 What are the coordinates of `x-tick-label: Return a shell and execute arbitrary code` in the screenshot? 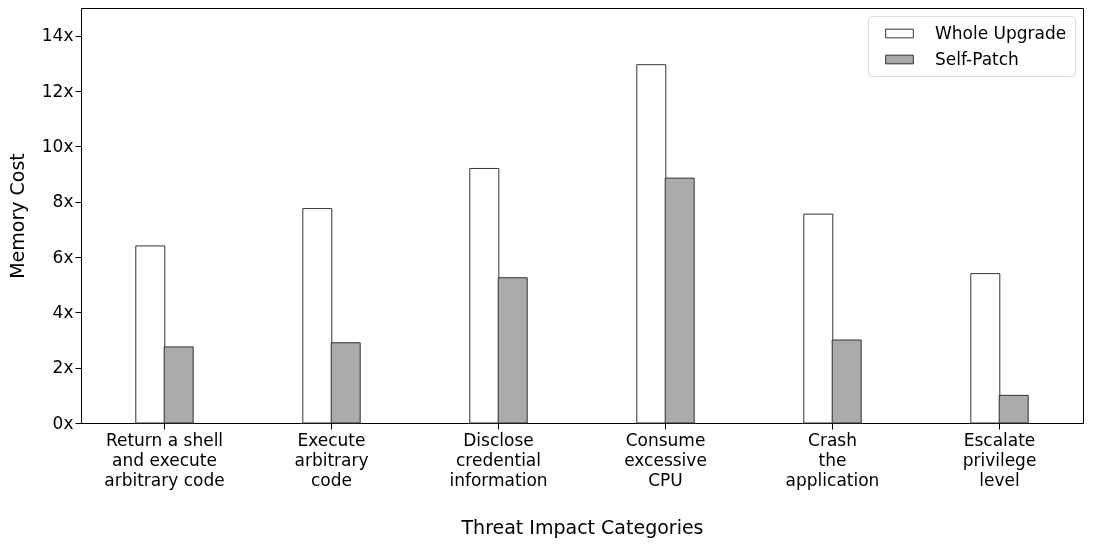 It's located at (164, 459).